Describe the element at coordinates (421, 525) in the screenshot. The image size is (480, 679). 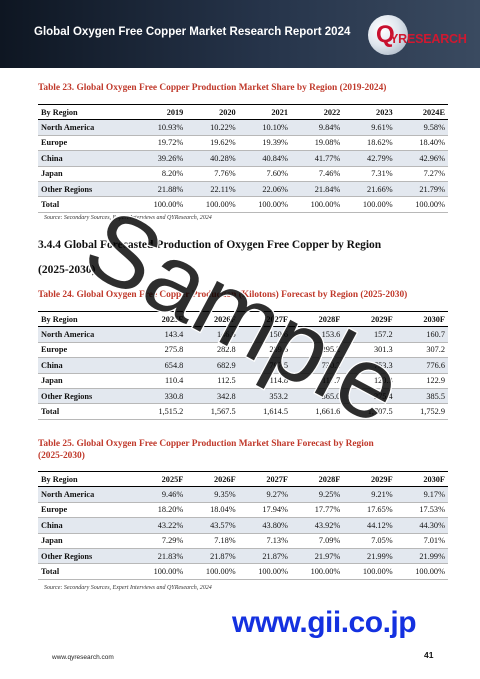
I see `table-cell: 44.30%` at that location.